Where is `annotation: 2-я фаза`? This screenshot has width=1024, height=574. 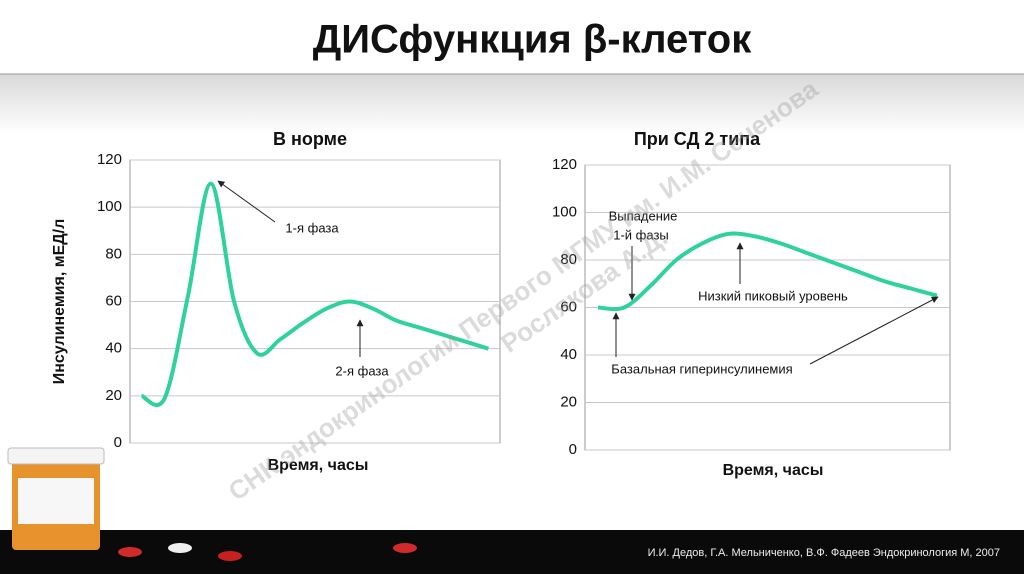
annotation: 2-я фаза is located at coordinates (362, 370).